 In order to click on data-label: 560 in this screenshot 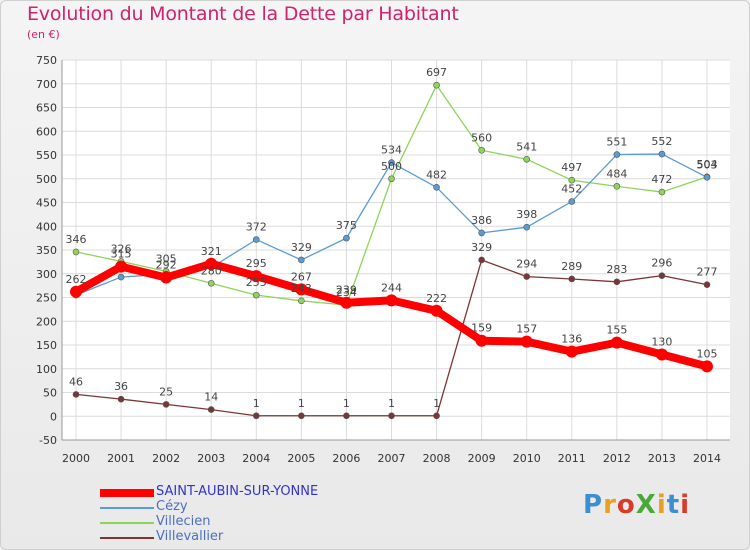, I will do `click(481, 137)`.